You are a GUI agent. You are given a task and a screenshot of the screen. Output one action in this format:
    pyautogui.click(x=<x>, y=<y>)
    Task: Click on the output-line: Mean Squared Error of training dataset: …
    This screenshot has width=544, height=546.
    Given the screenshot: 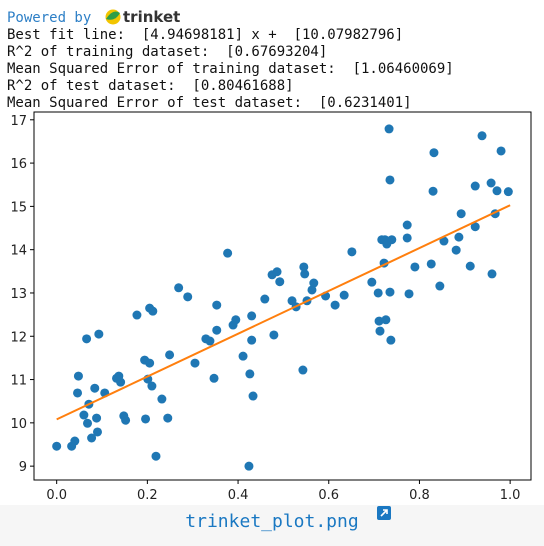 What is the action you would take?
    pyautogui.click(x=230, y=69)
    